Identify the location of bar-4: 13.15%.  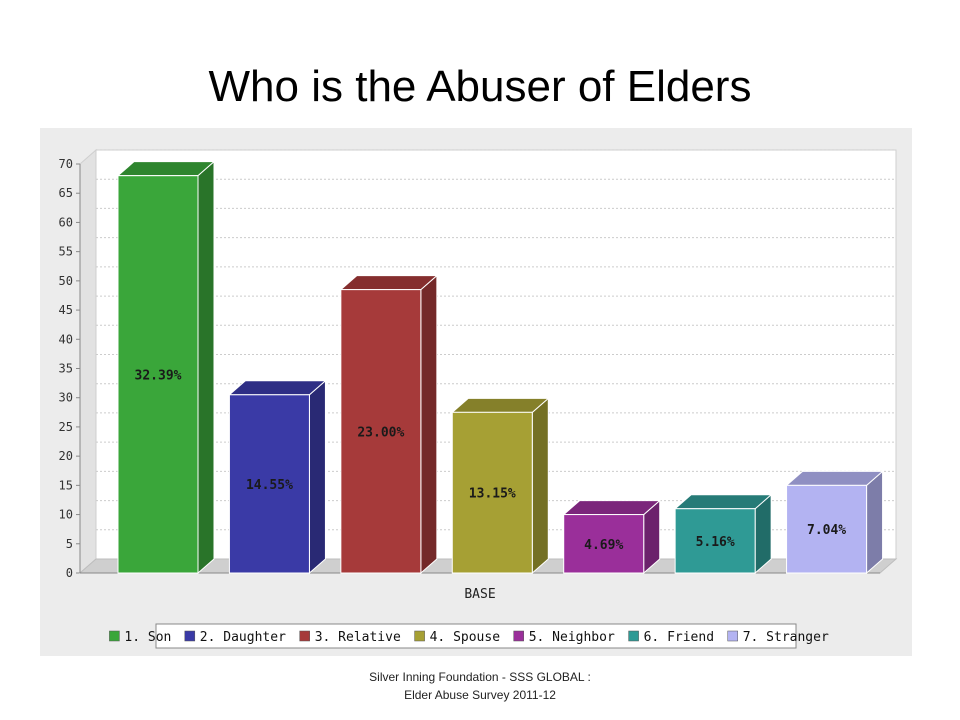
(500, 486).